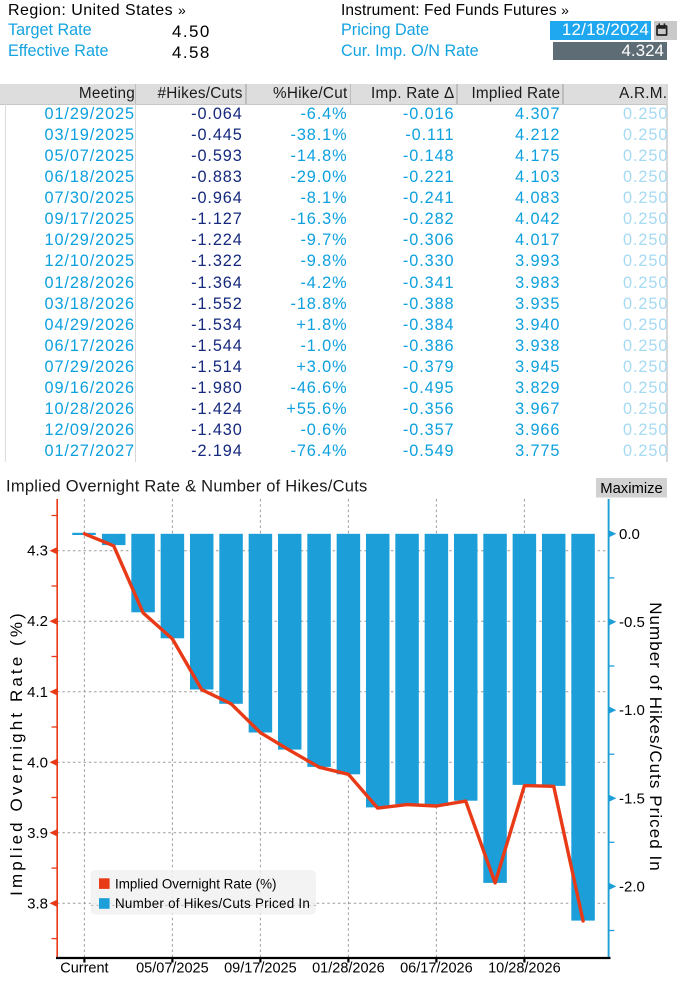 This screenshot has height=981, width=679. Describe the element at coordinates (172, 969) in the screenshot. I see `svg-text: 05/07/2025` at that location.